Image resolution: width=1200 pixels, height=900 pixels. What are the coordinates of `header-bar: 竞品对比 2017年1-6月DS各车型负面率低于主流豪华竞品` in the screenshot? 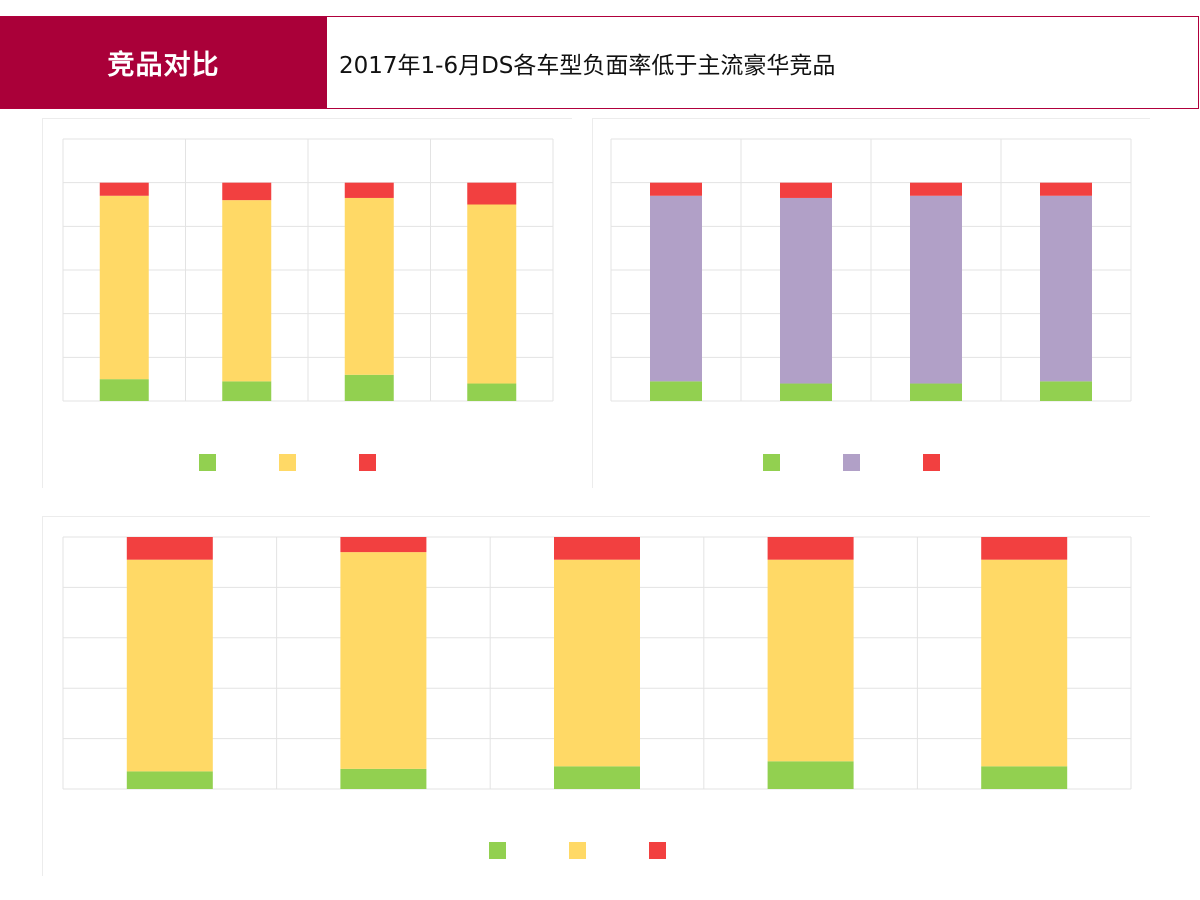 It's located at (599, 62).